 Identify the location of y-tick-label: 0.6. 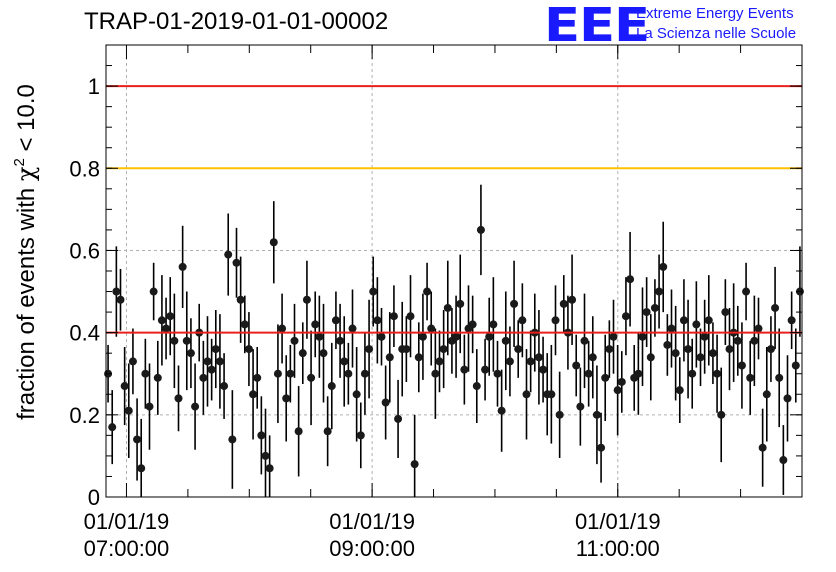
(84, 250).